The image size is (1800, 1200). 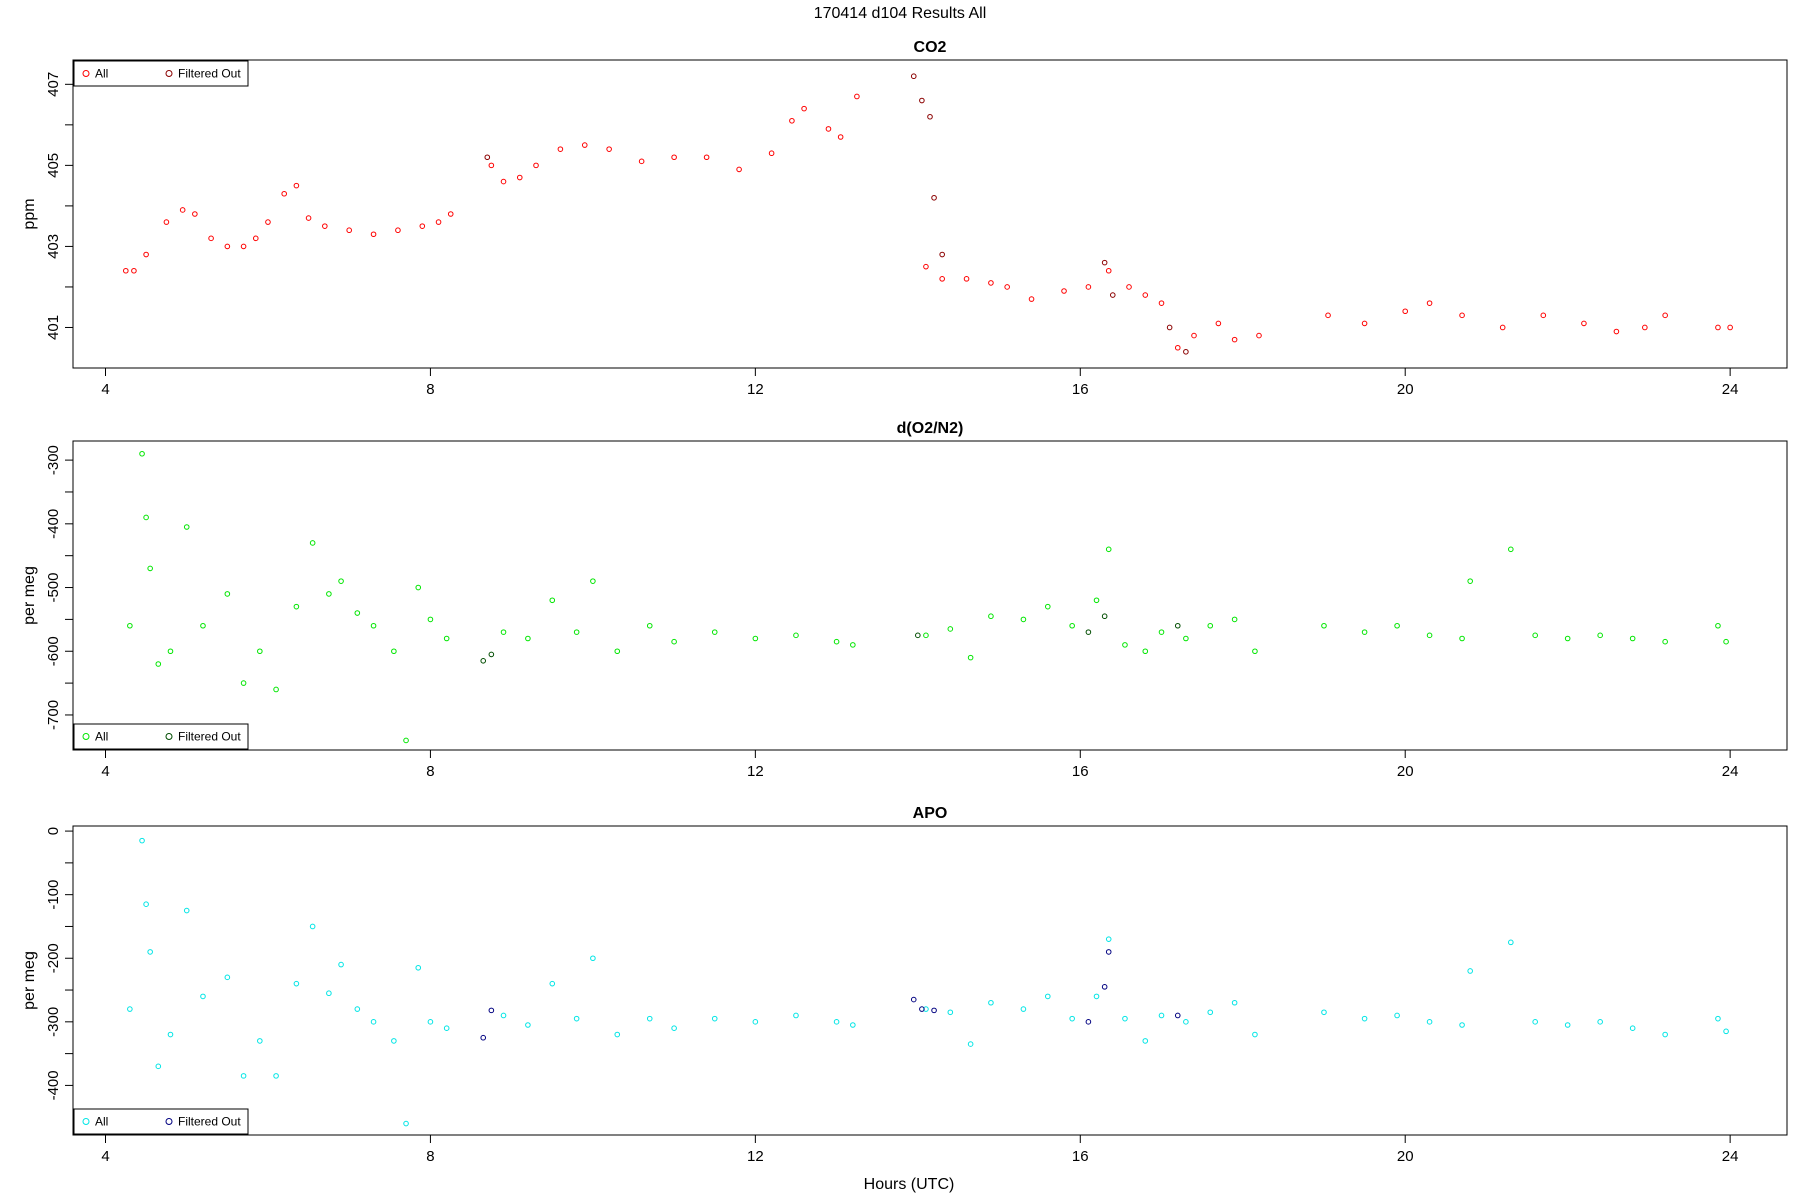 I want to click on o2-chart-title: d(O2/N2), so click(x=930, y=428).